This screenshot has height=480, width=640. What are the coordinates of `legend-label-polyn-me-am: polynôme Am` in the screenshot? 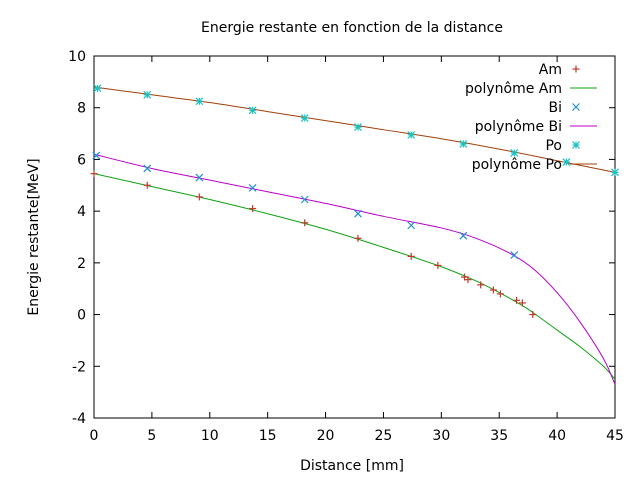 It's located at (513, 89).